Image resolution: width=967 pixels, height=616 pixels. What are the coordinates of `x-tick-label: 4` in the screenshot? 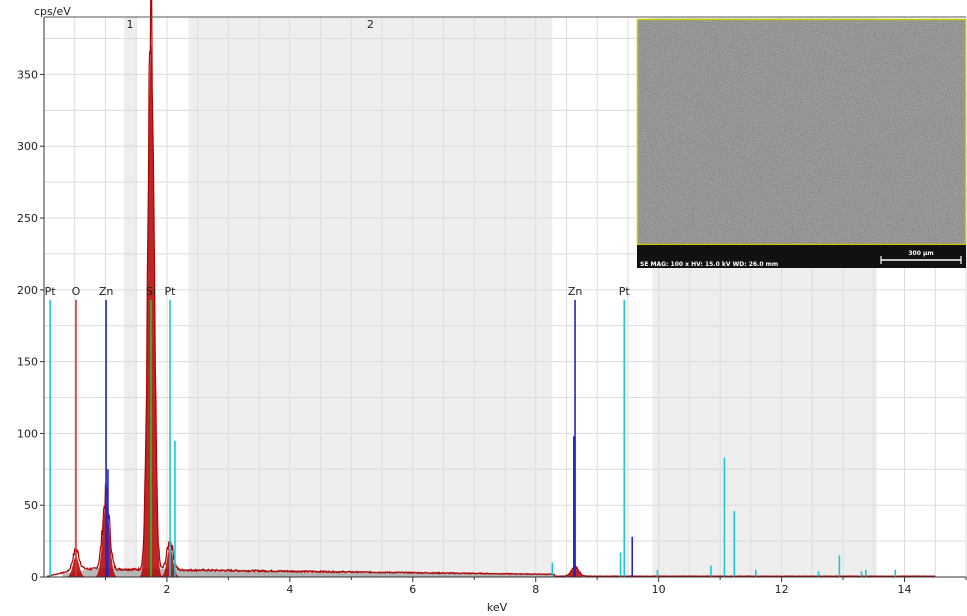 It's located at (289, 589).